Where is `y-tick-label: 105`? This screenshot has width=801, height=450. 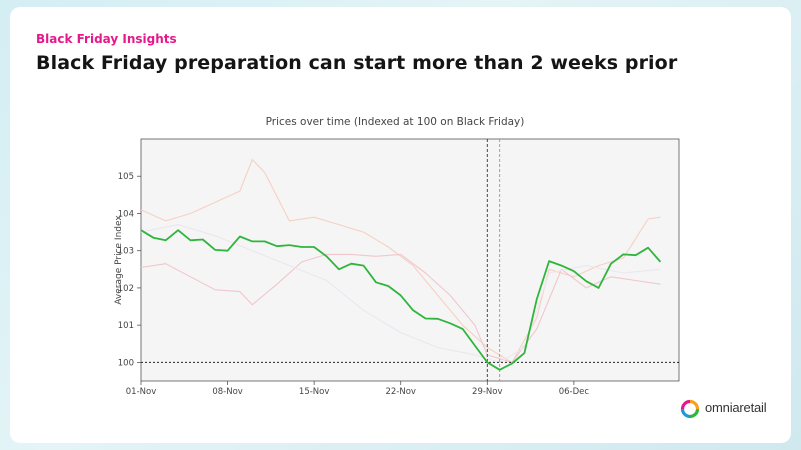 y-tick-label: 105 is located at coordinates (126, 177).